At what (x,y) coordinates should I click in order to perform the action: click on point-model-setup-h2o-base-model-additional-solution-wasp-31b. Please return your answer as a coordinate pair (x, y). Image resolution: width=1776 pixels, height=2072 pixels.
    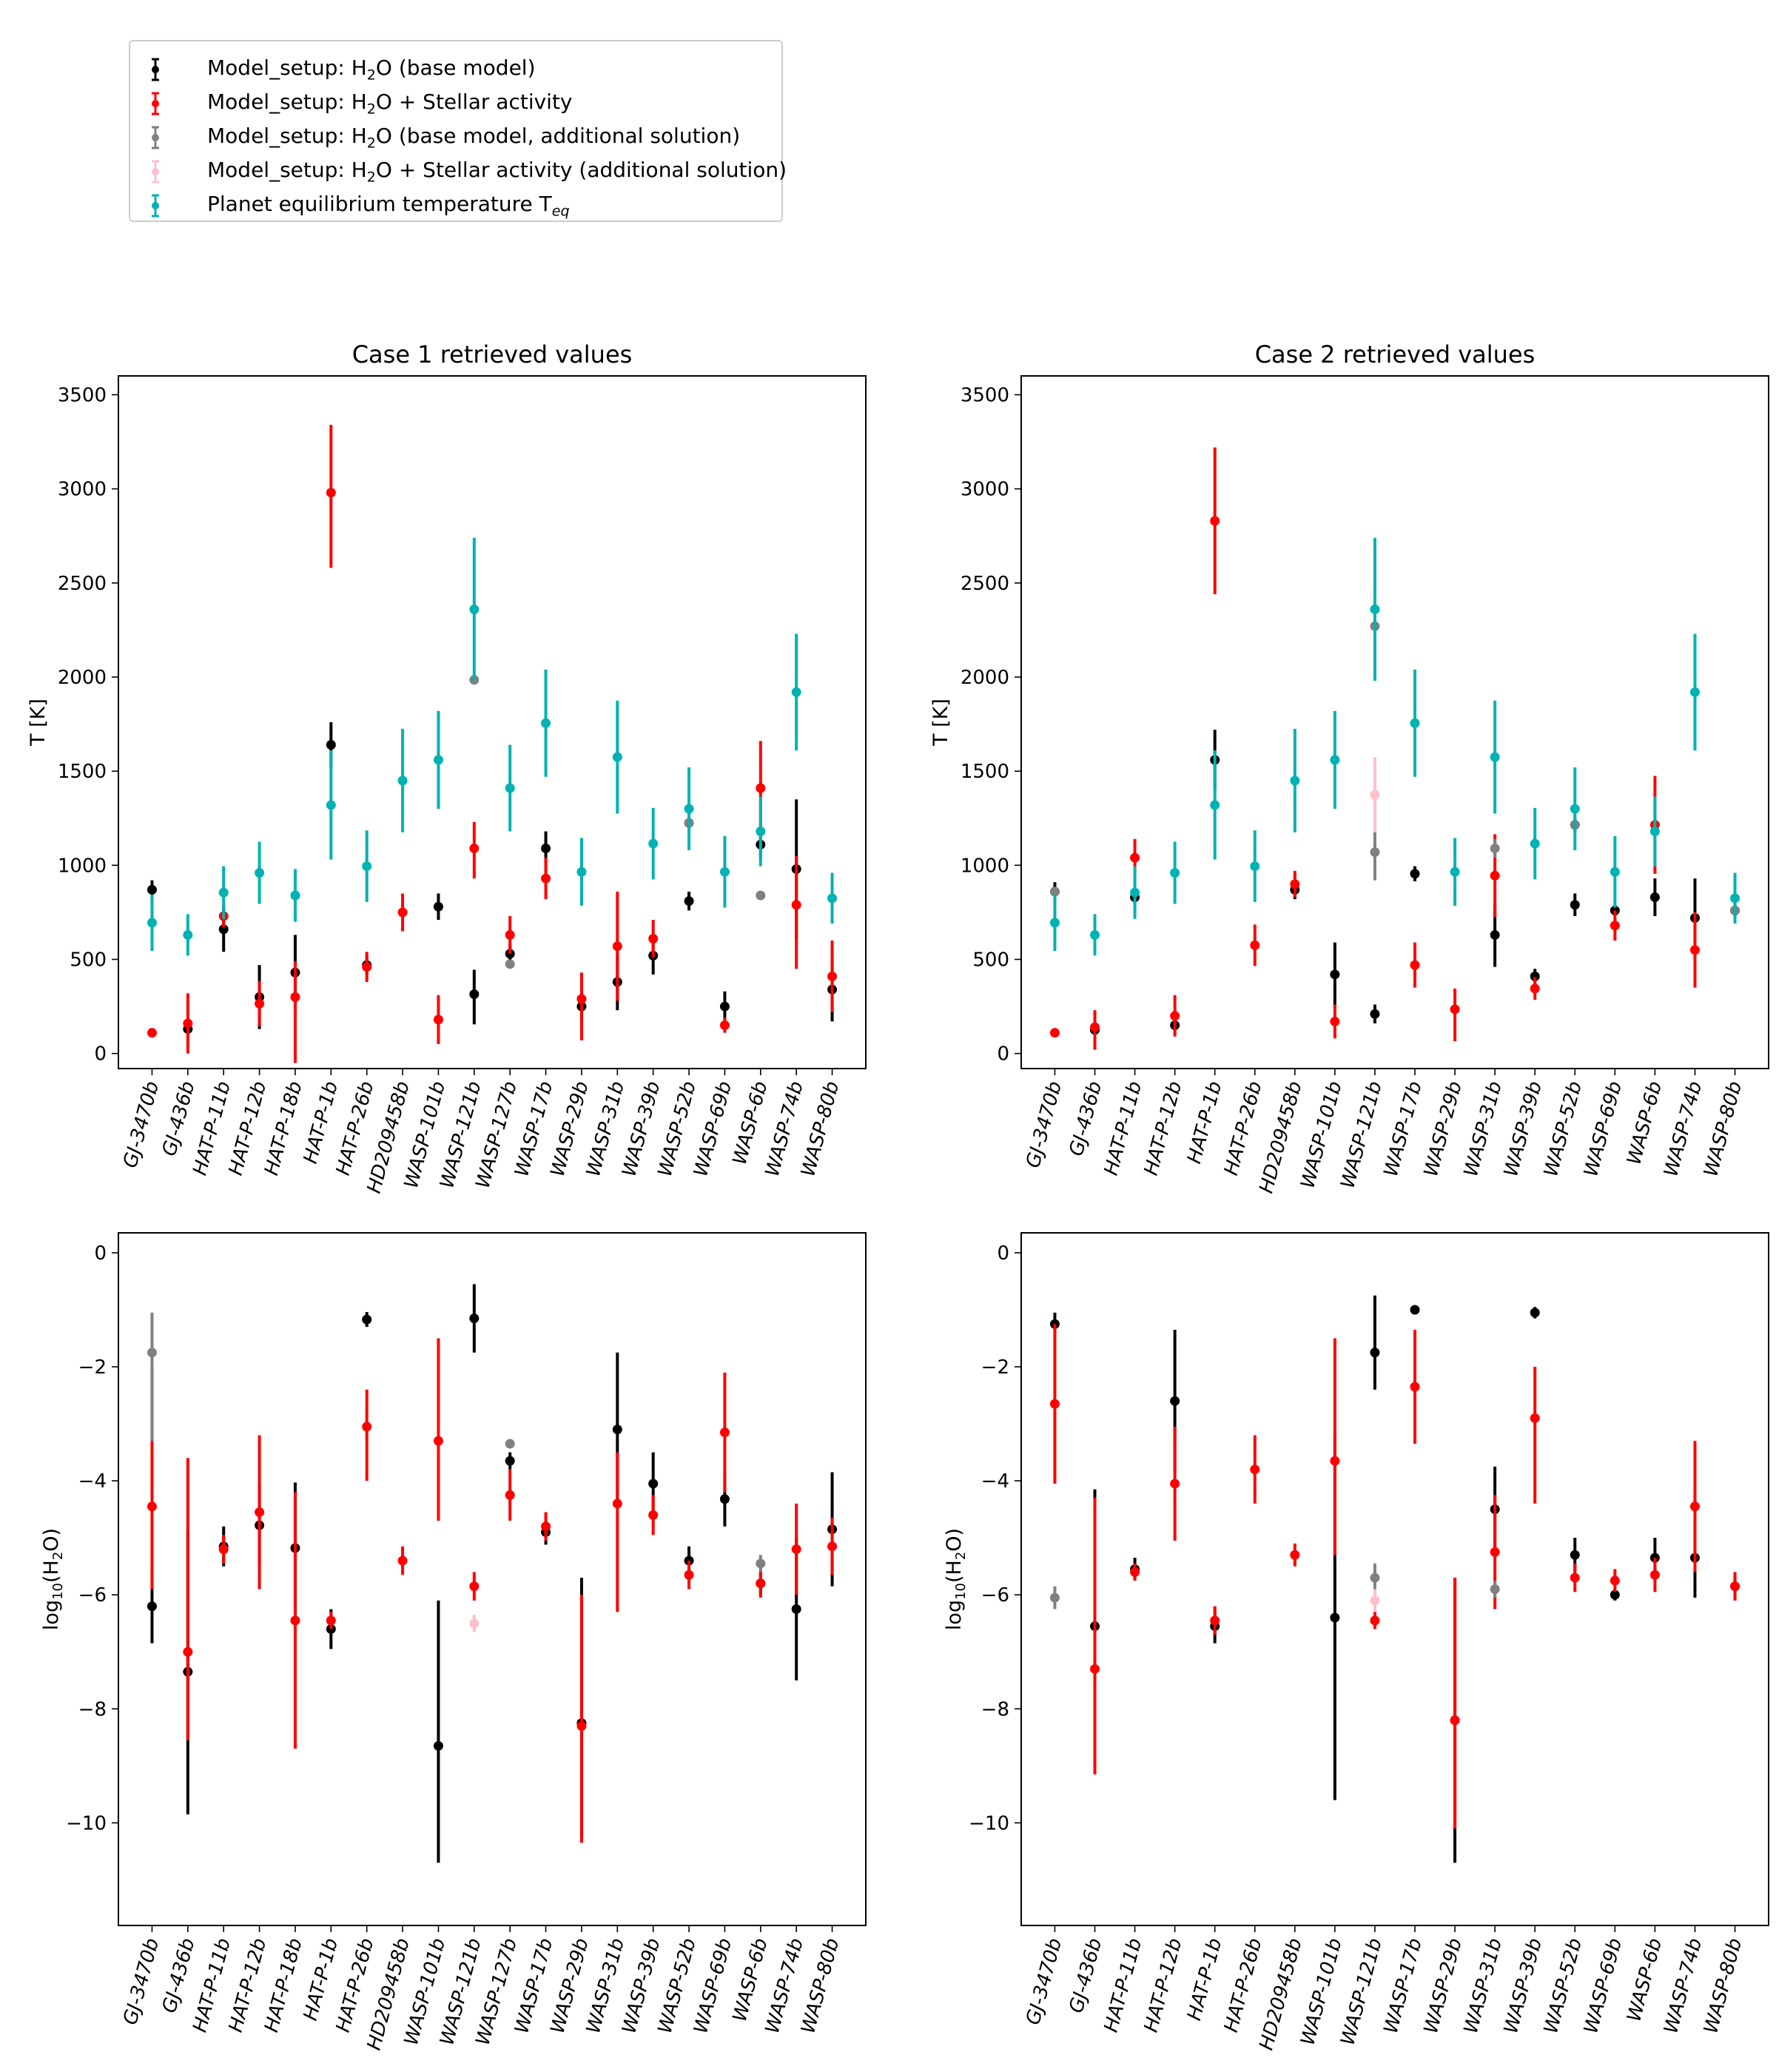
    Looking at the image, I should click on (1495, 848).